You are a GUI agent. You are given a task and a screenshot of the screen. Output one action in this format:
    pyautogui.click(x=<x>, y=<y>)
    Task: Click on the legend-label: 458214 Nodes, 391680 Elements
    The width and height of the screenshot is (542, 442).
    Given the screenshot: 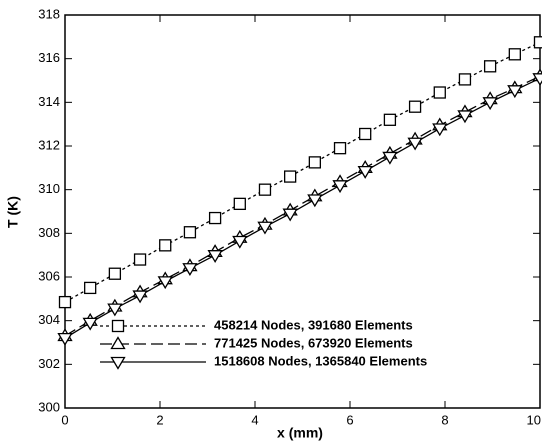 What is the action you would take?
    pyautogui.click(x=313, y=324)
    